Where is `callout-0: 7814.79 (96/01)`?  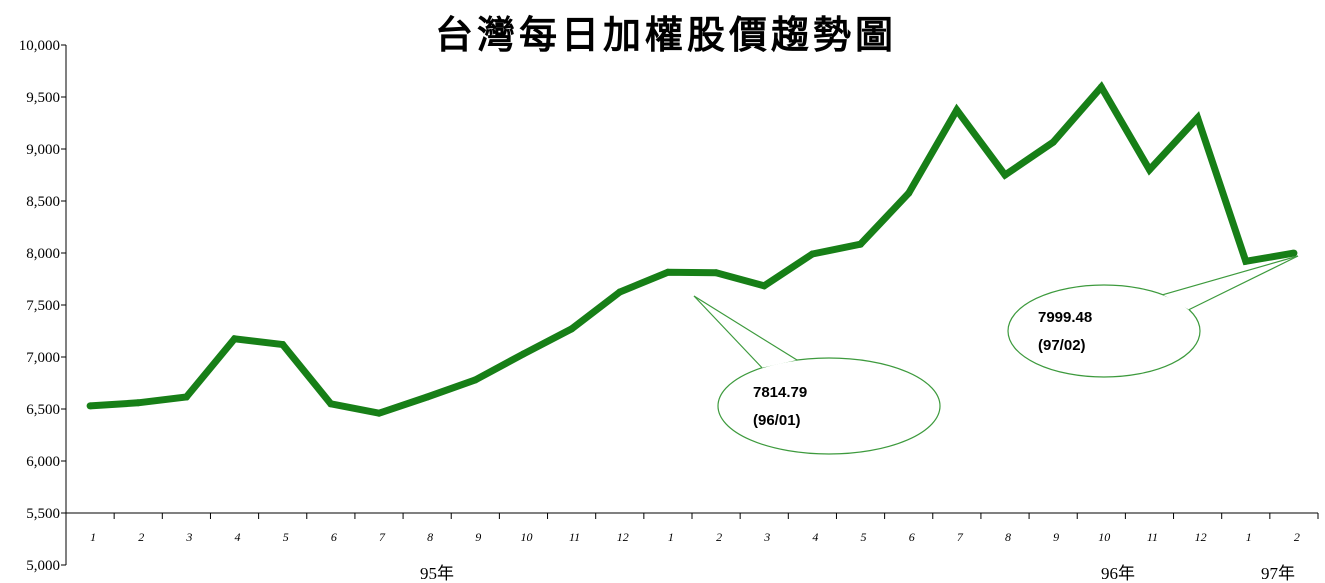 callout-0: 7814.79 (96/01) is located at coordinates (817, 375).